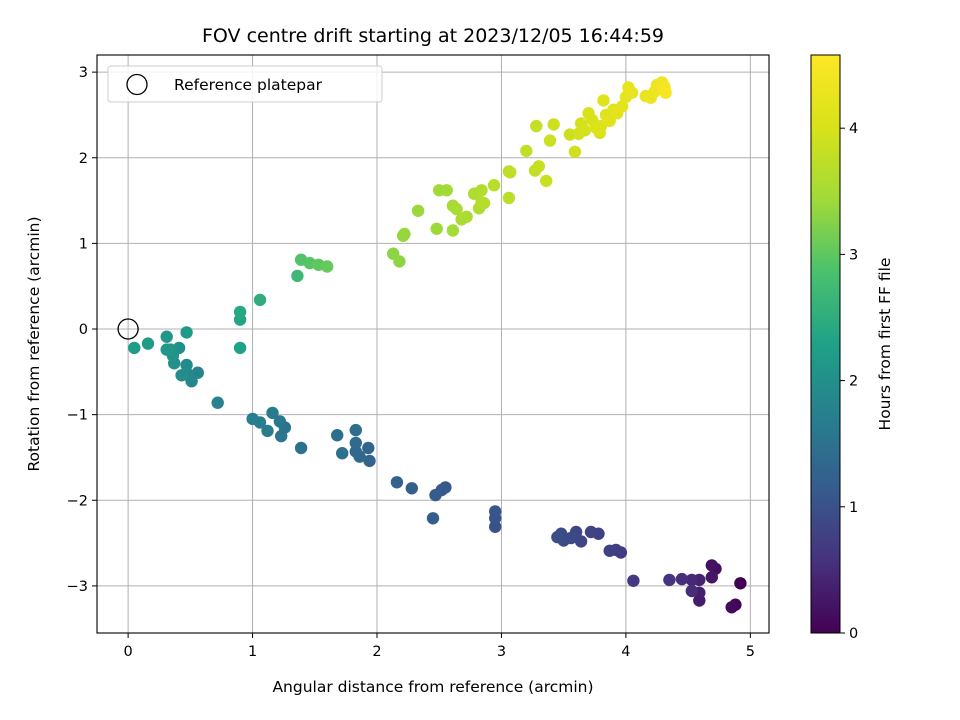 The image size is (960, 720). I want to click on x-tick-label: 2, so click(376, 652).